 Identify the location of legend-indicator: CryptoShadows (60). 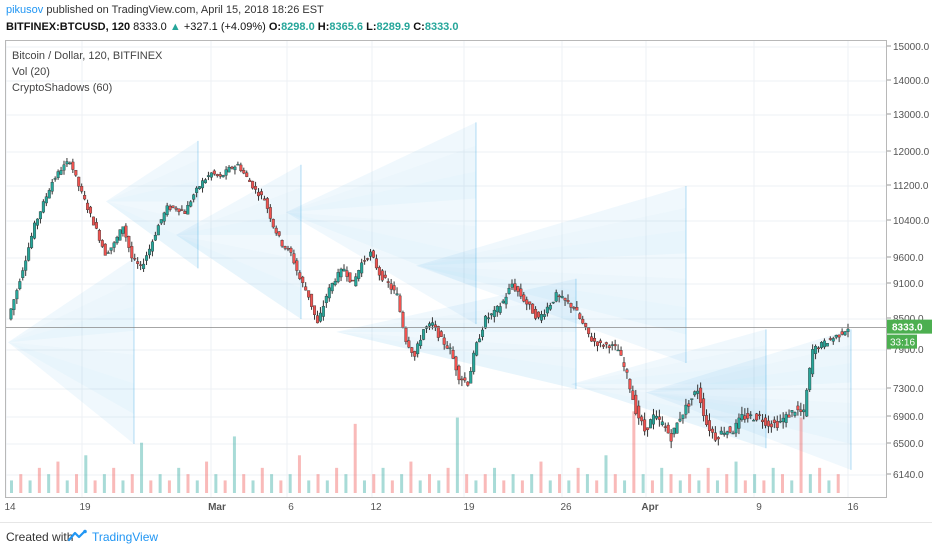
(62, 88).